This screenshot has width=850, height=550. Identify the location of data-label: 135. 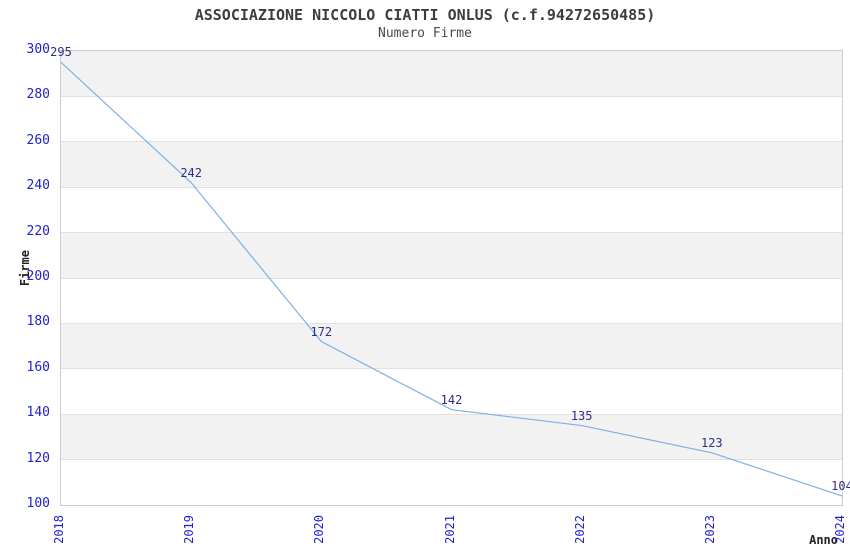
(581, 415).